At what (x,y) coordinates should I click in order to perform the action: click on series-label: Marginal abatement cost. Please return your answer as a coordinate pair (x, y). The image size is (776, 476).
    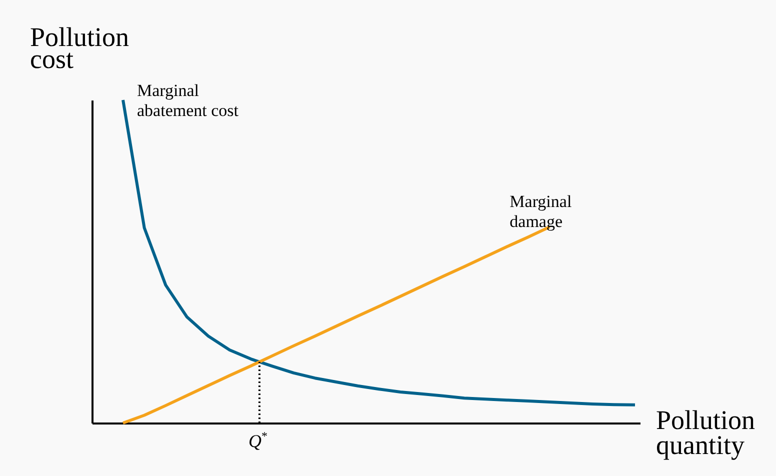
    Looking at the image, I should click on (188, 100).